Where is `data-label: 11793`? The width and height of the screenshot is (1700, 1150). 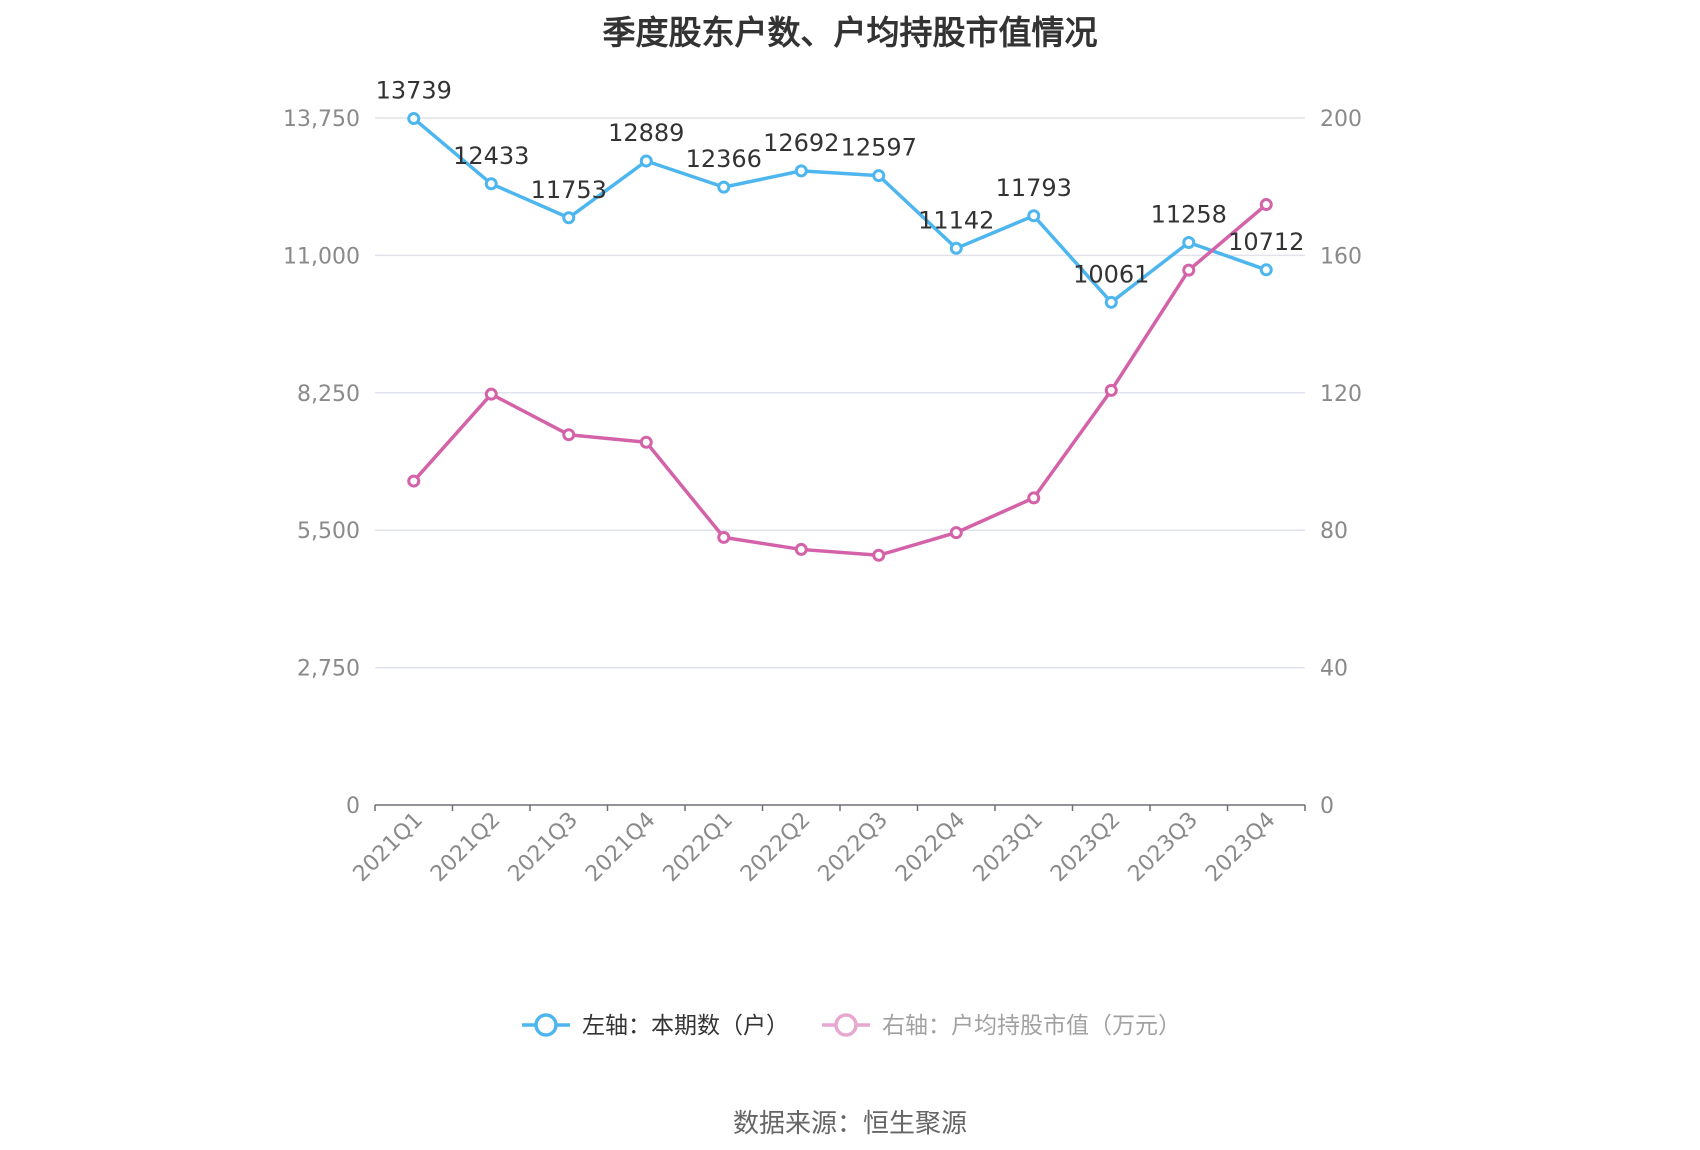 data-label: 11793 is located at coordinates (1034, 188).